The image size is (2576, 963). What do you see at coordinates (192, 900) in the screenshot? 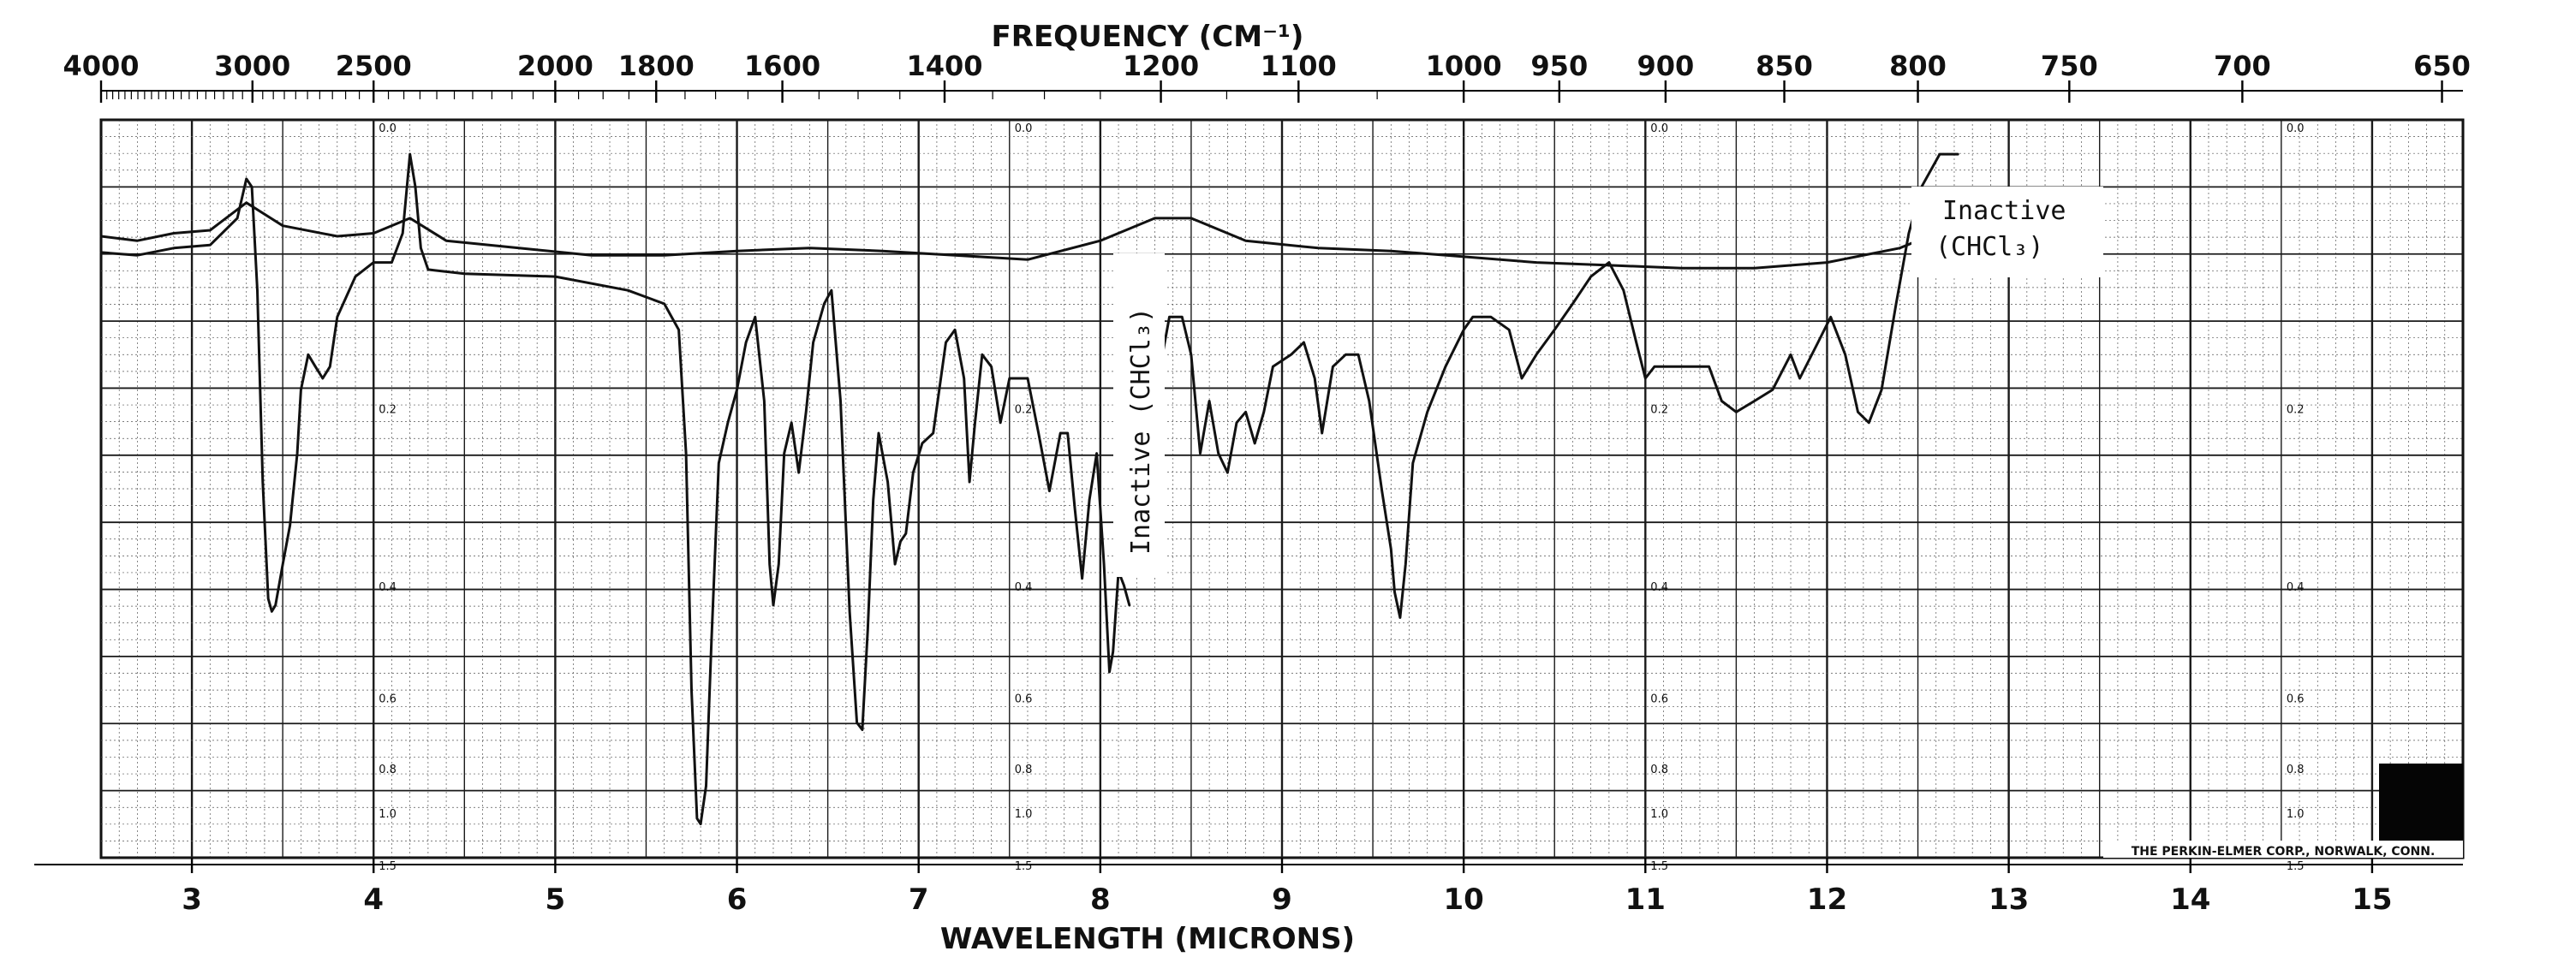
I see `wavelength-tick-label: 3` at bounding box center [192, 900].